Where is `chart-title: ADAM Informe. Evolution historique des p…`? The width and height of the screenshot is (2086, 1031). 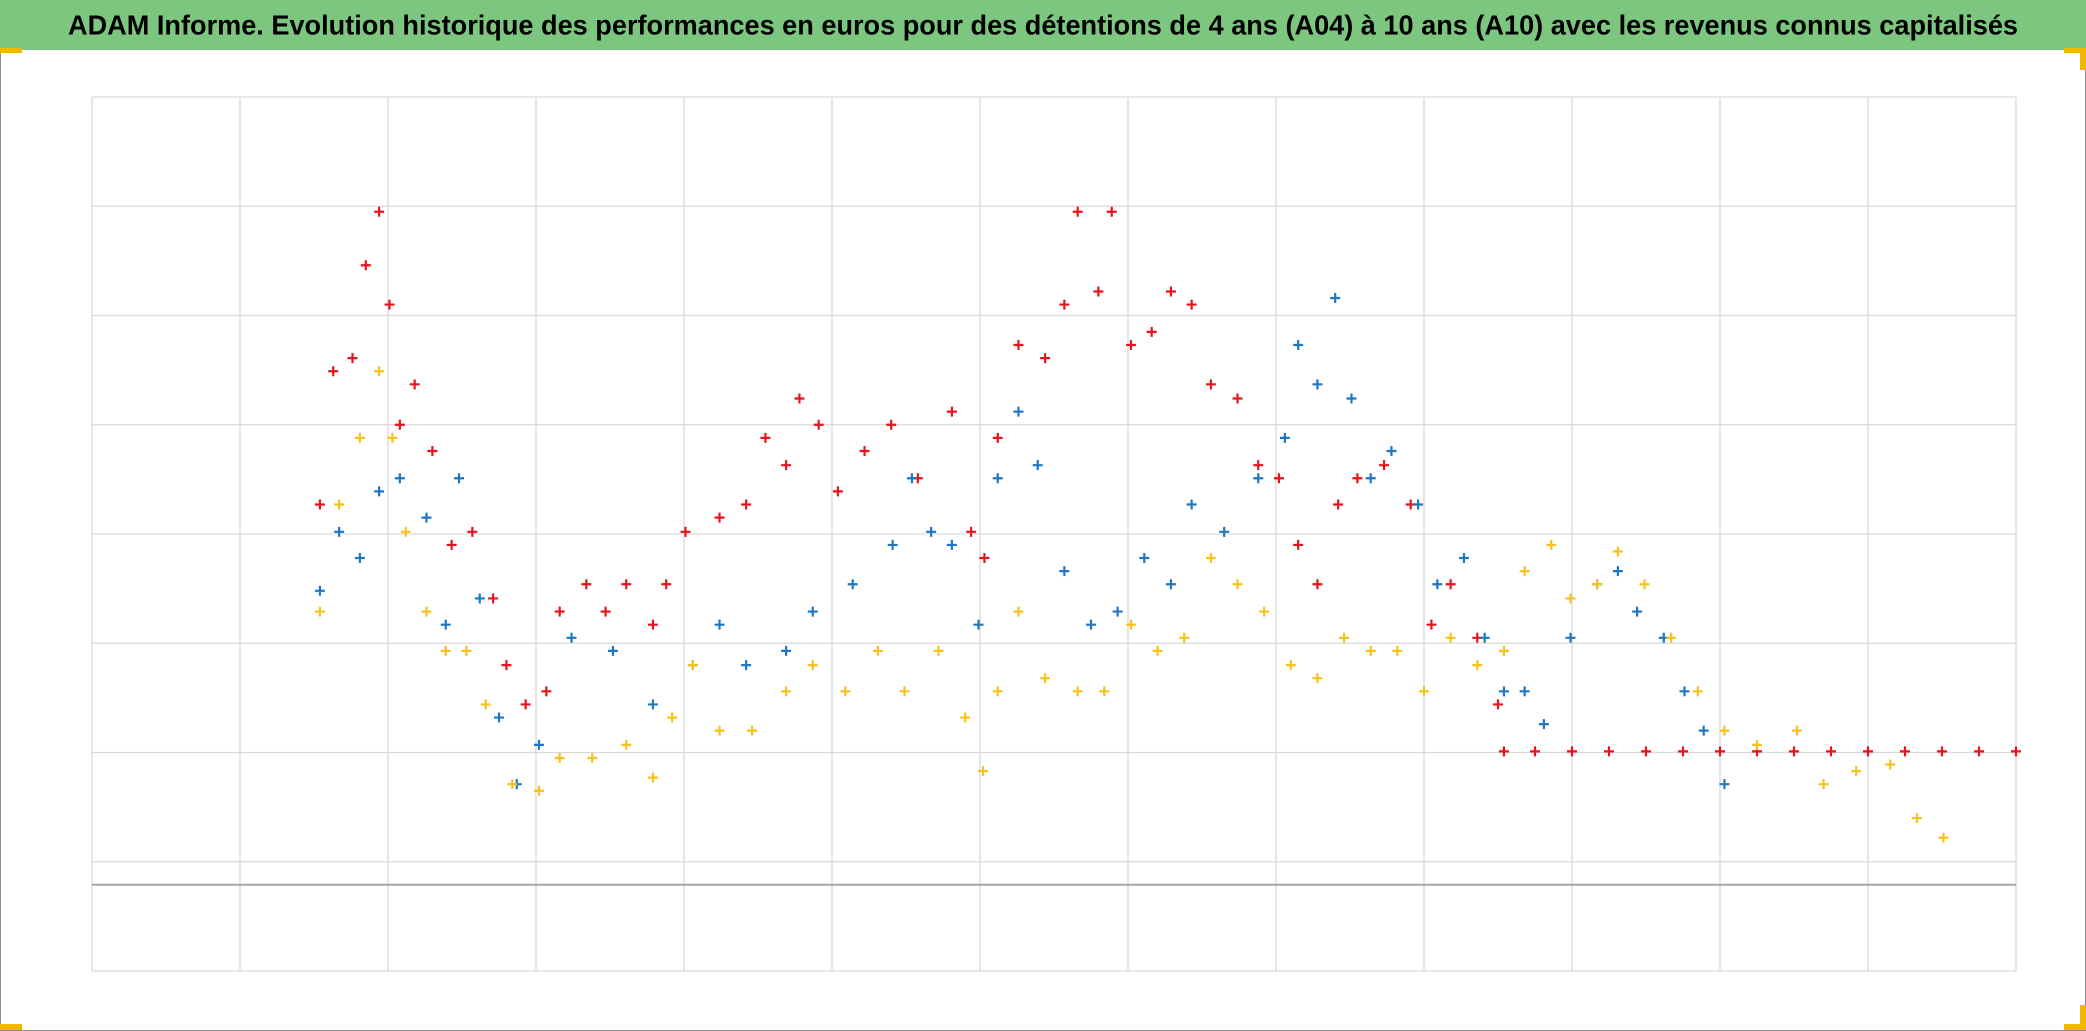
chart-title: ADAM Informe. Evolution historique des p… is located at coordinates (1043, 24).